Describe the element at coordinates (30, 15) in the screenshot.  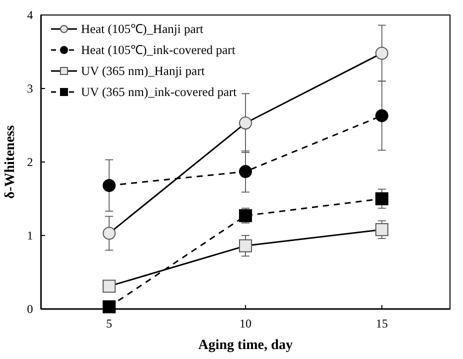
I see `y-tick-label: 4` at that location.